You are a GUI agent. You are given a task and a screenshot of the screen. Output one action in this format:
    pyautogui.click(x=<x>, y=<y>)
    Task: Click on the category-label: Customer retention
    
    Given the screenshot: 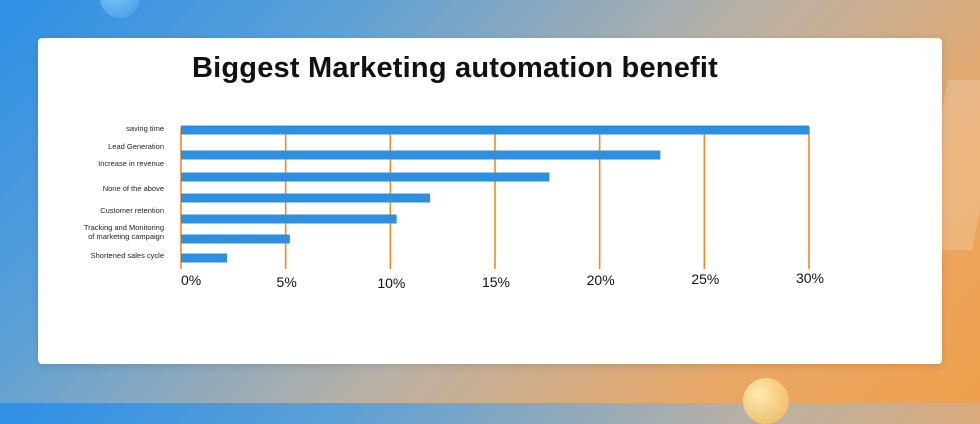 What is the action you would take?
    pyautogui.click(x=132, y=210)
    